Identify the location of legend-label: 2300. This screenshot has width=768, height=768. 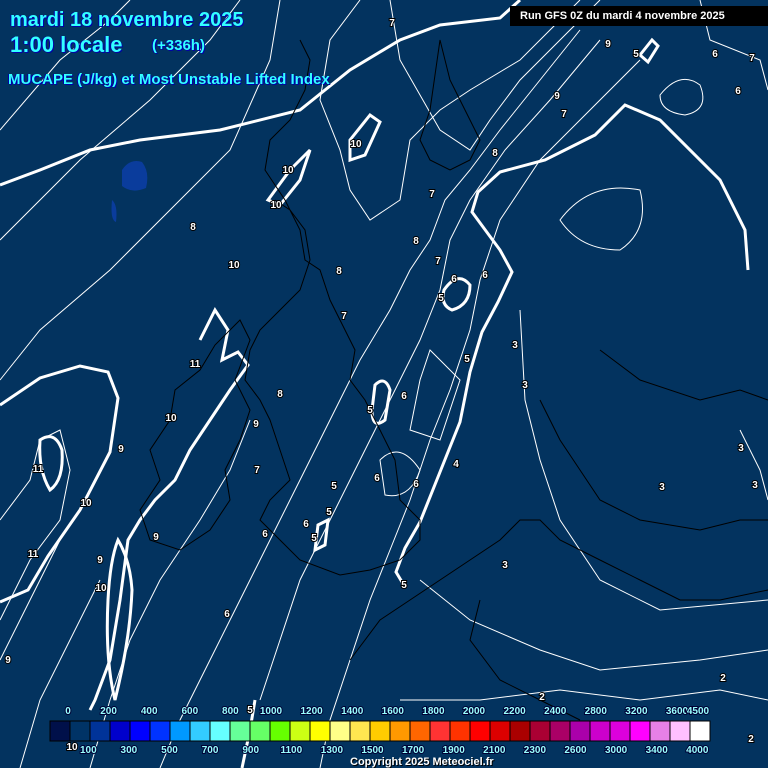
(535, 750).